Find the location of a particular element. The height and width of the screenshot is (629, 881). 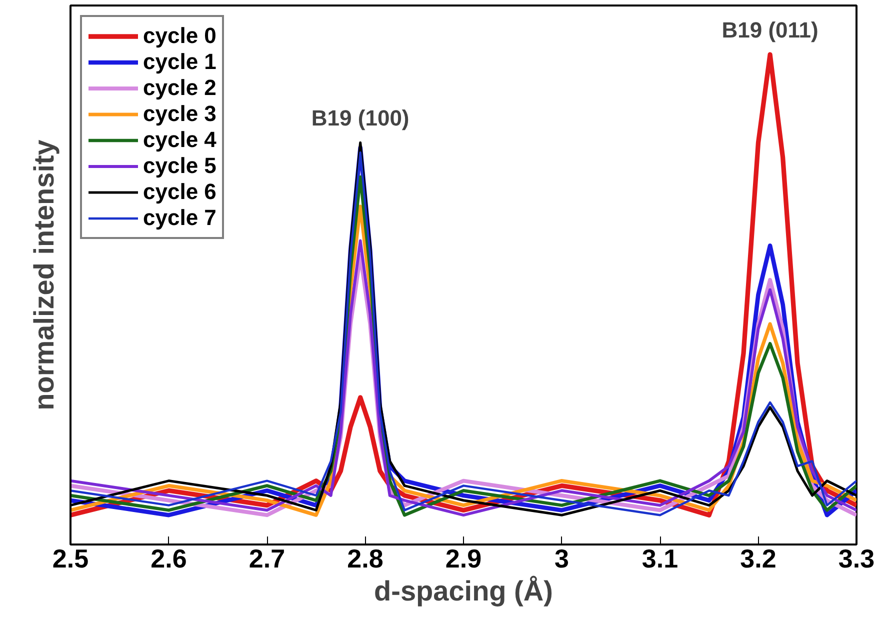

legend-label: cycle 4 is located at coordinates (179, 140).